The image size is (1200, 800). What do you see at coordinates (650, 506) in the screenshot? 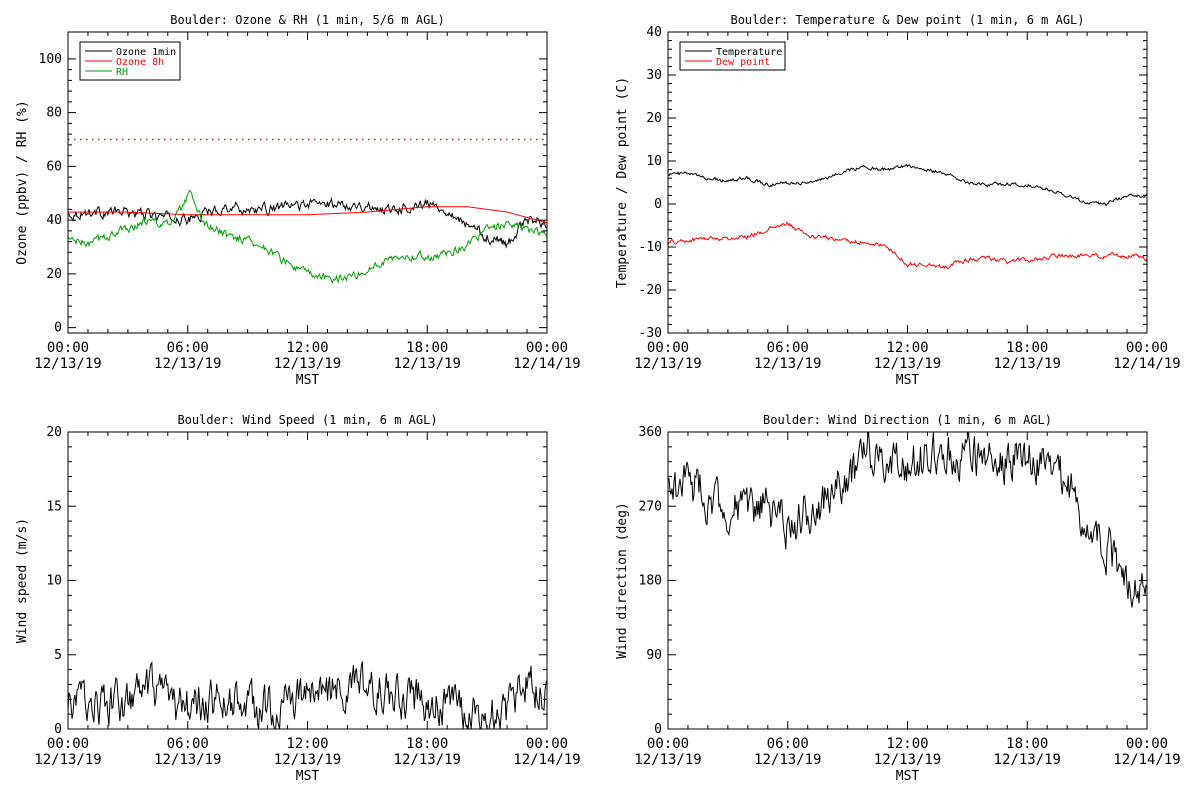
I see `y-tick-label: 270` at bounding box center [650, 506].